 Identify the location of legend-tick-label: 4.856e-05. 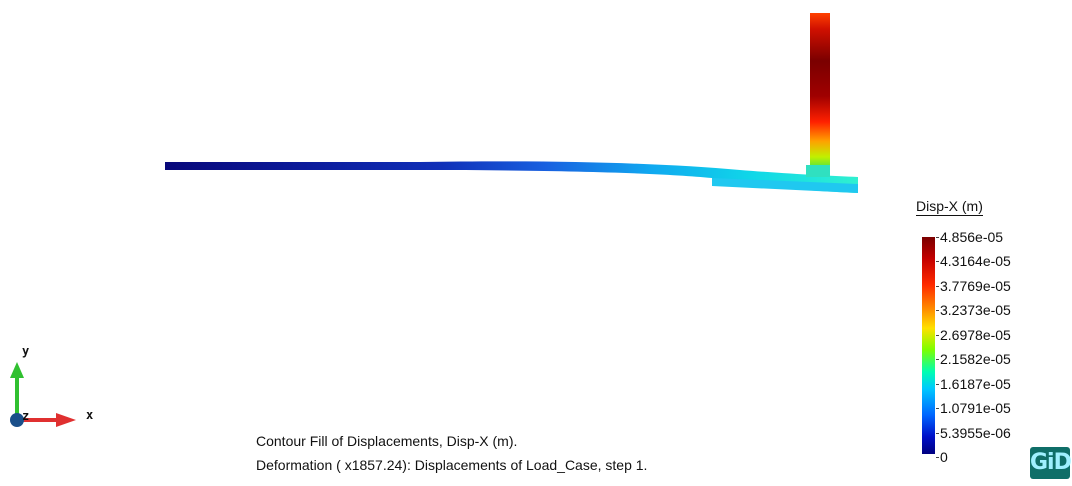
(969, 237).